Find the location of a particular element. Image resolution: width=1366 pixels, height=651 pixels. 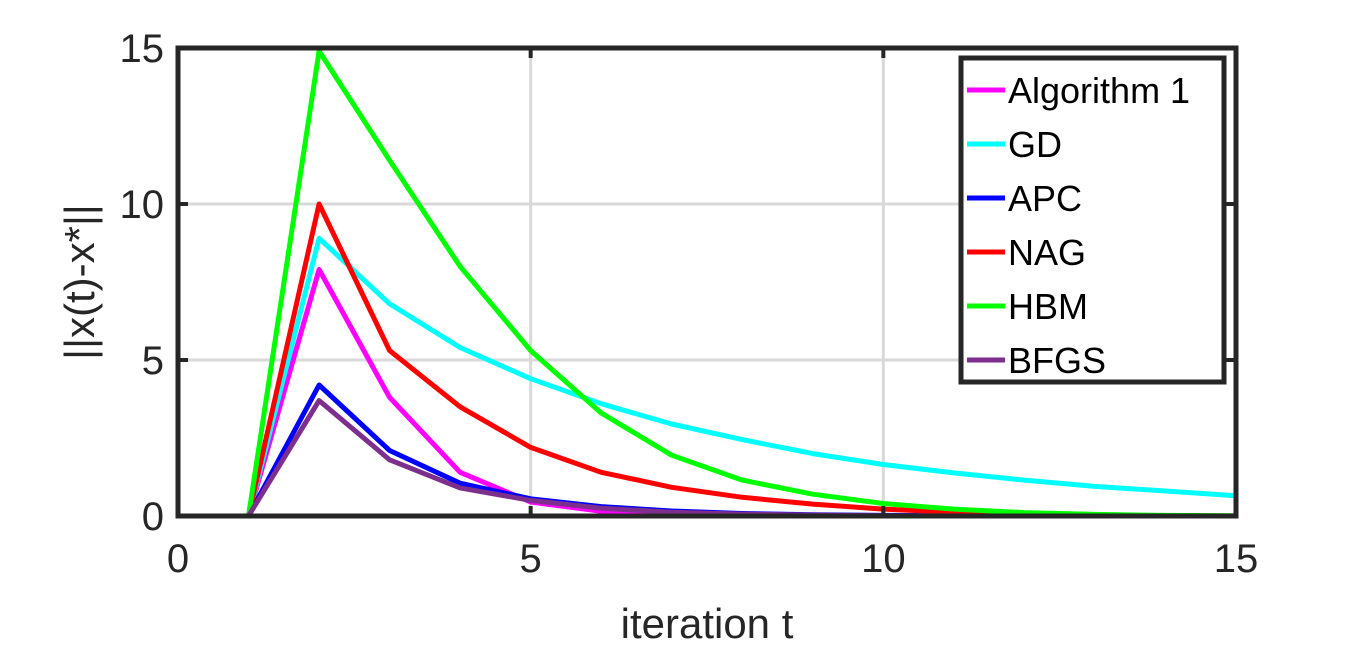

x-tick-label: 10 is located at coordinates (883, 559).